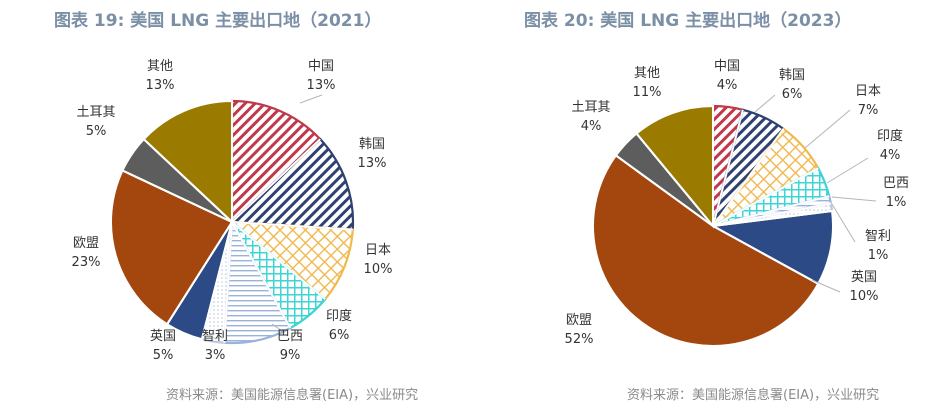  What do you see at coordinates (878, 255) in the screenshot?
I see `slice-value-chile: 1%` at bounding box center [878, 255].